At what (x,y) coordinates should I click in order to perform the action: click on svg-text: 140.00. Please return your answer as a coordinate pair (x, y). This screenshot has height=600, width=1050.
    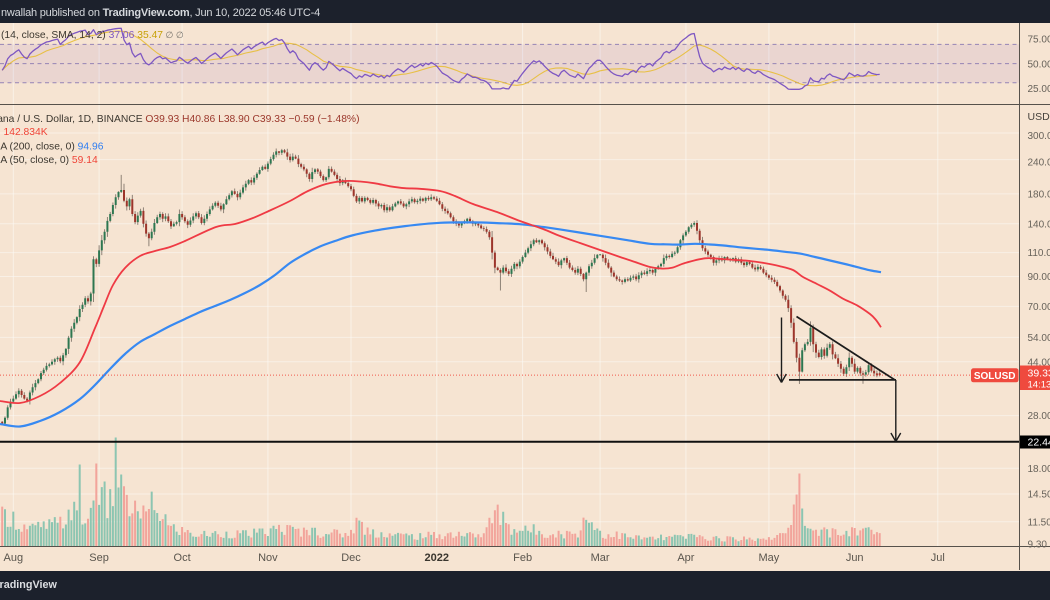
    Looking at the image, I should click on (1039, 224).